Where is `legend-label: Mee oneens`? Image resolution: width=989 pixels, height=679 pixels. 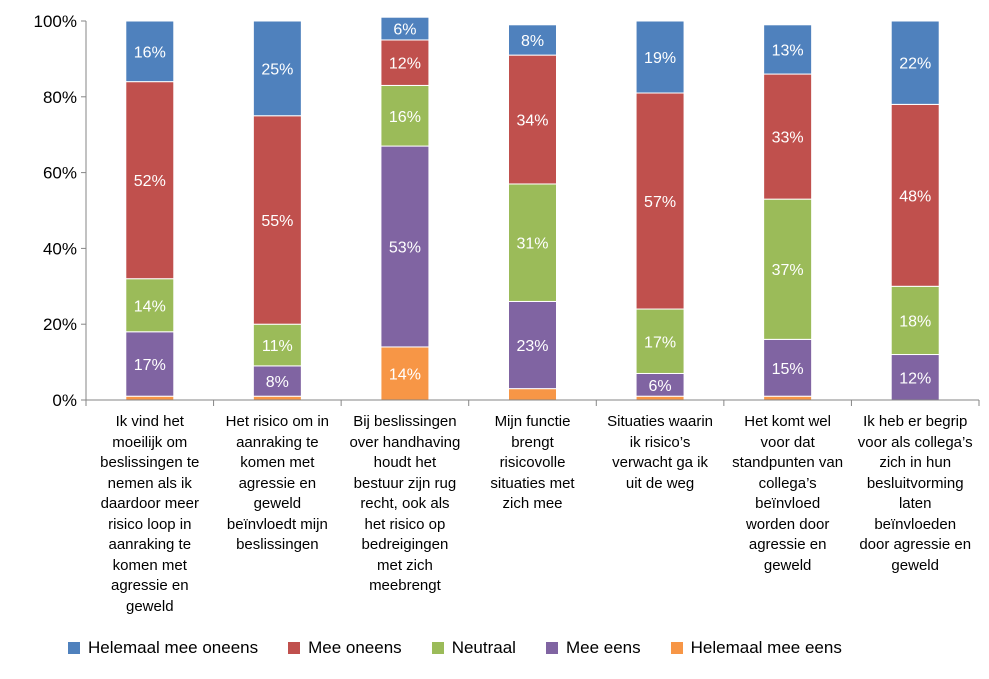 legend-label: Mee oneens is located at coordinates (355, 647).